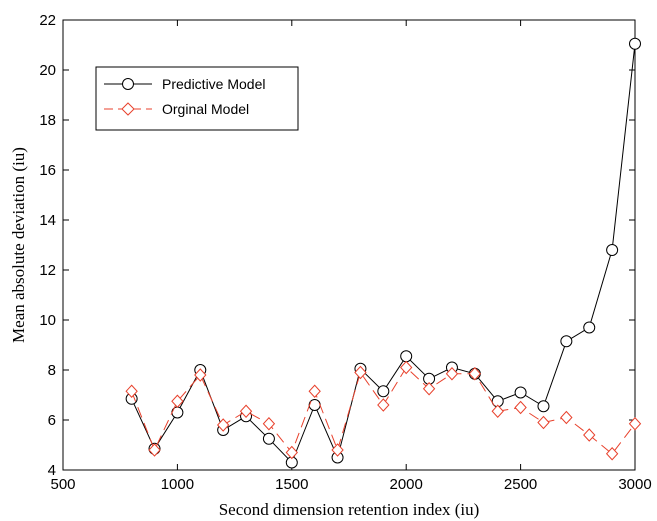 The image size is (657, 521). I want to click on legend: Predictive Model Orginal Model, so click(197, 98).